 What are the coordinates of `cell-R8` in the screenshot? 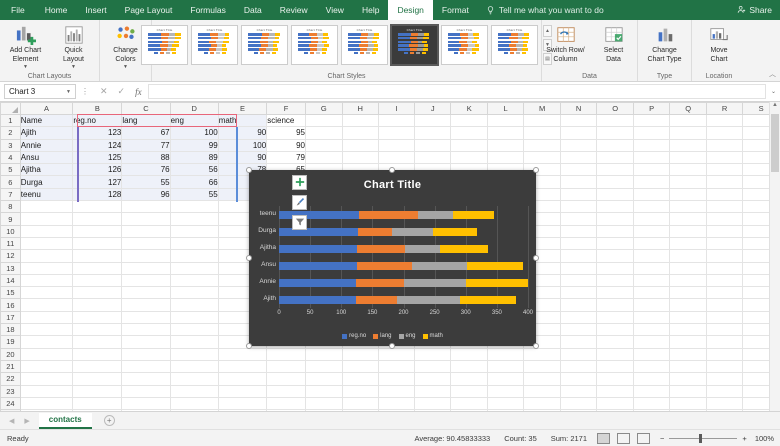 It's located at (725, 207).